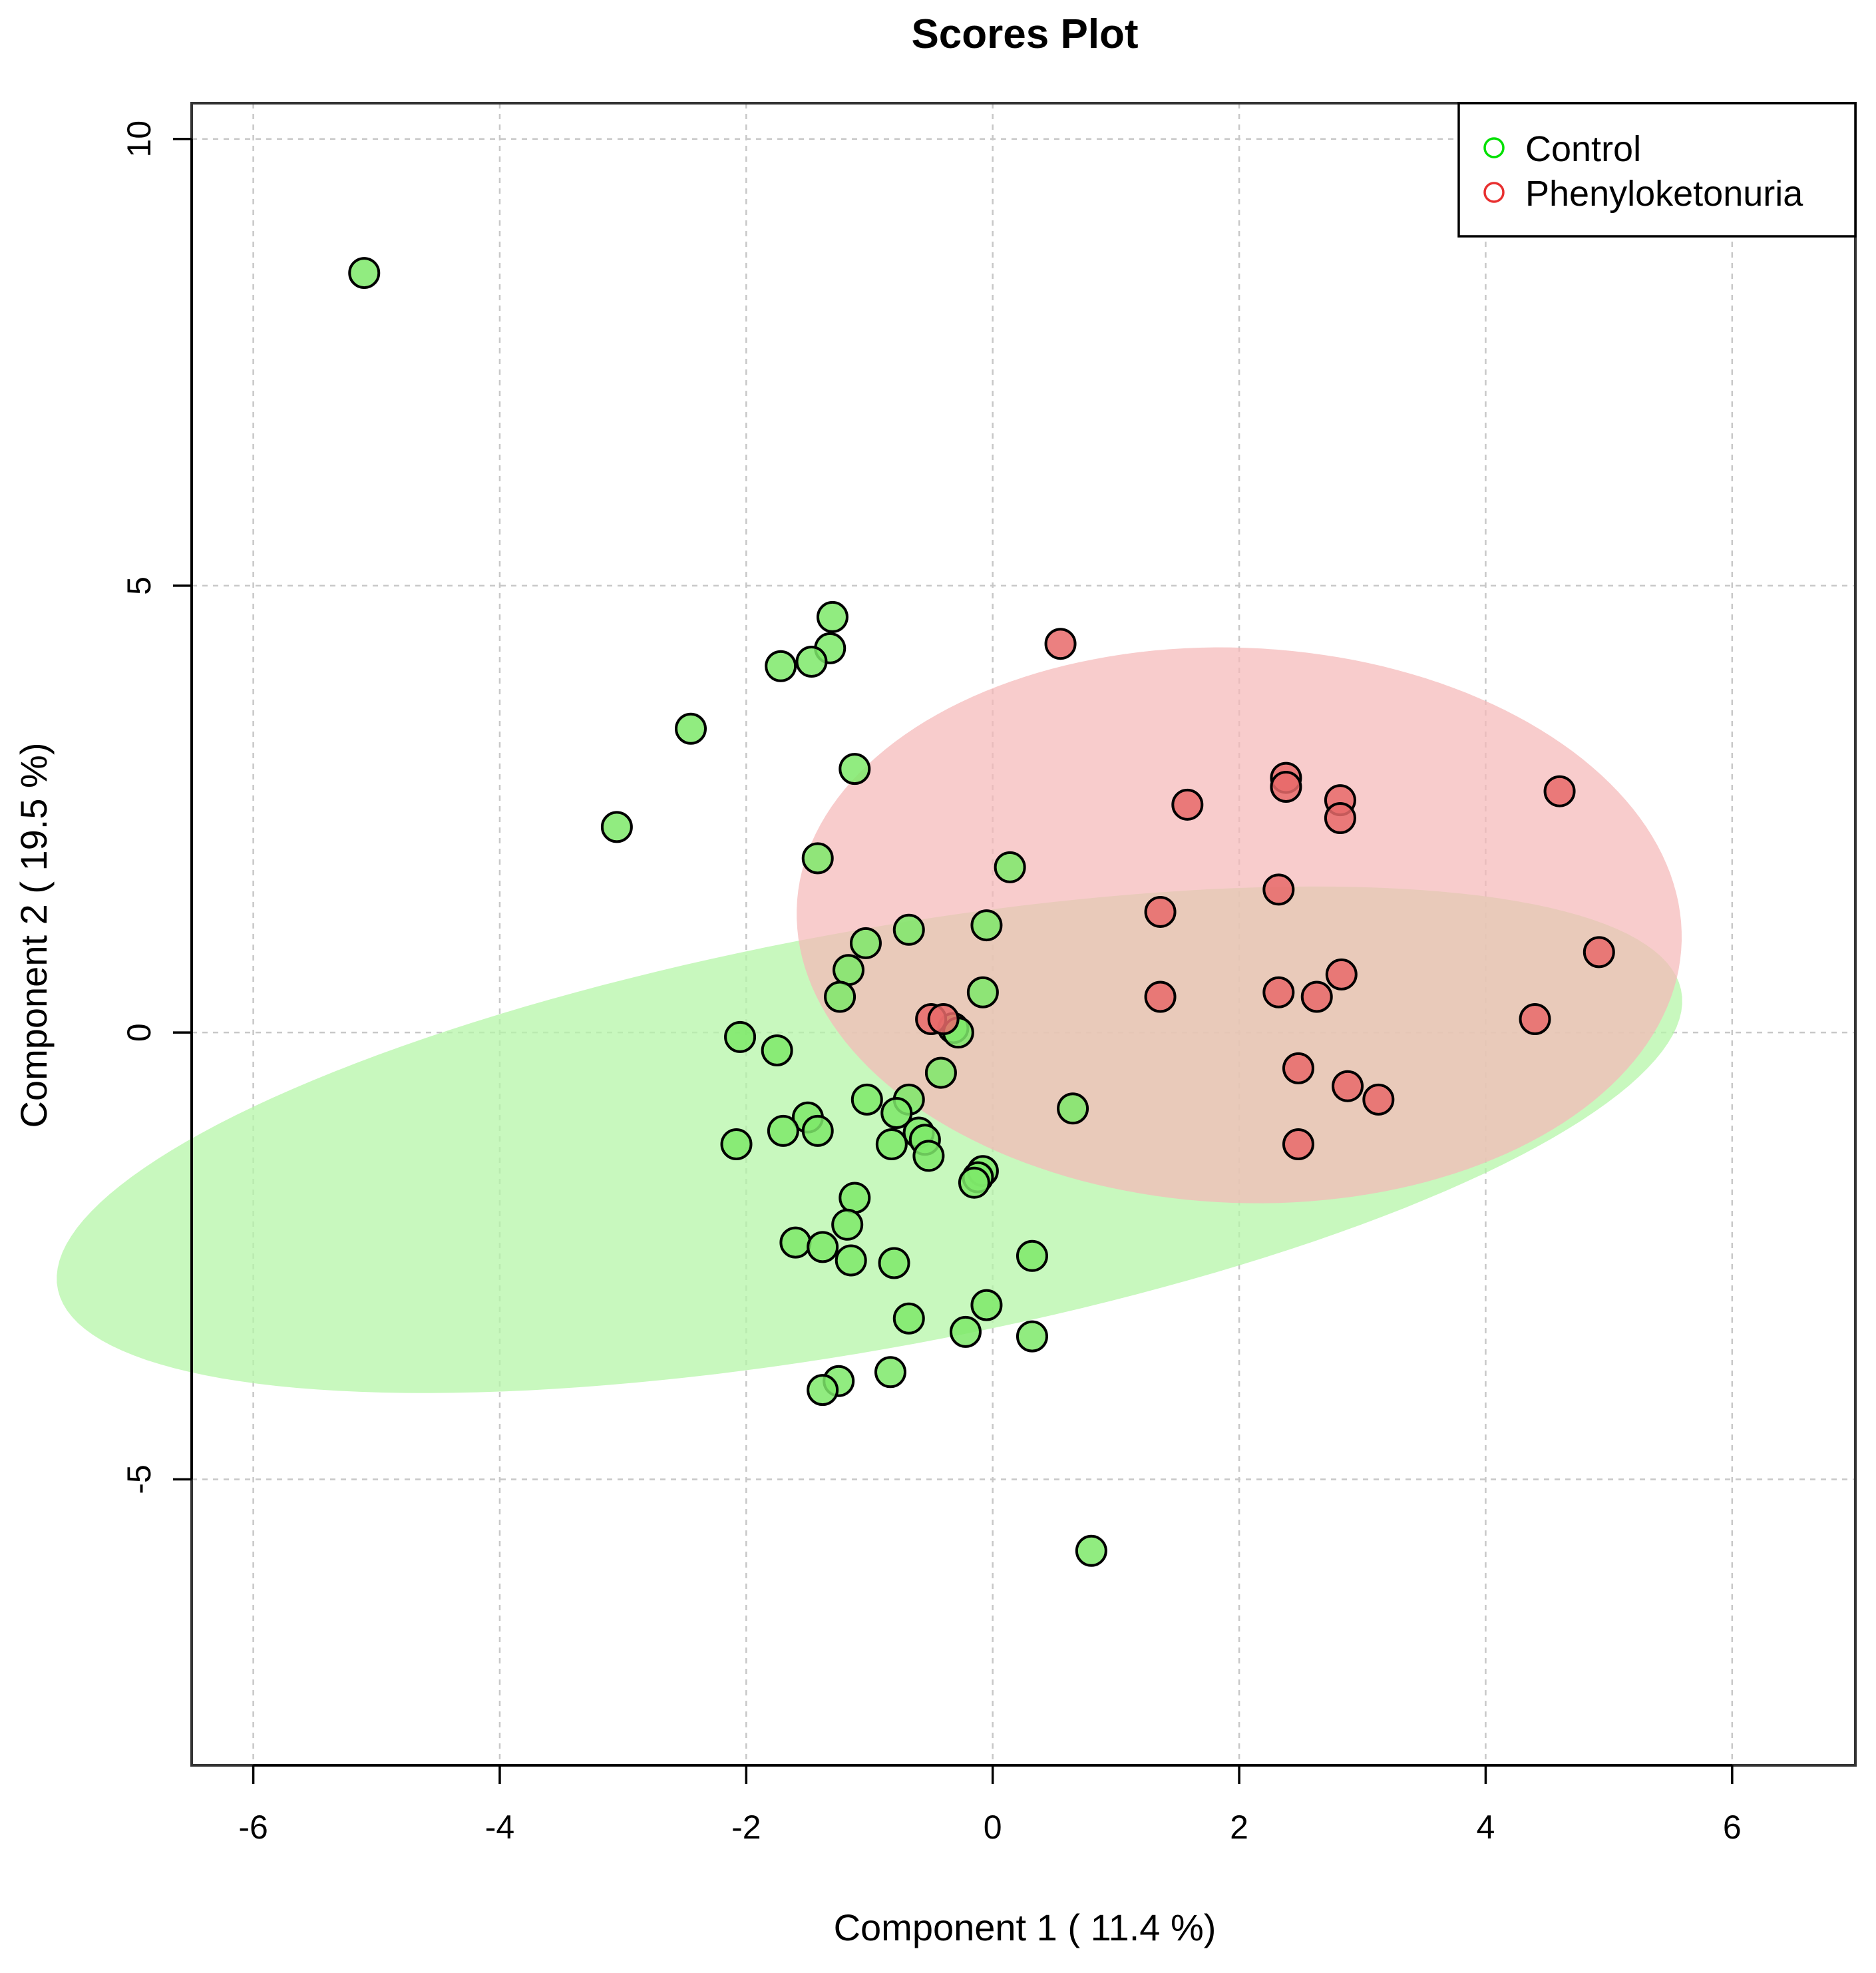  What do you see at coordinates (499, 1827) in the screenshot?
I see `x-tick-label: -4` at bounding box center [499, 1827].